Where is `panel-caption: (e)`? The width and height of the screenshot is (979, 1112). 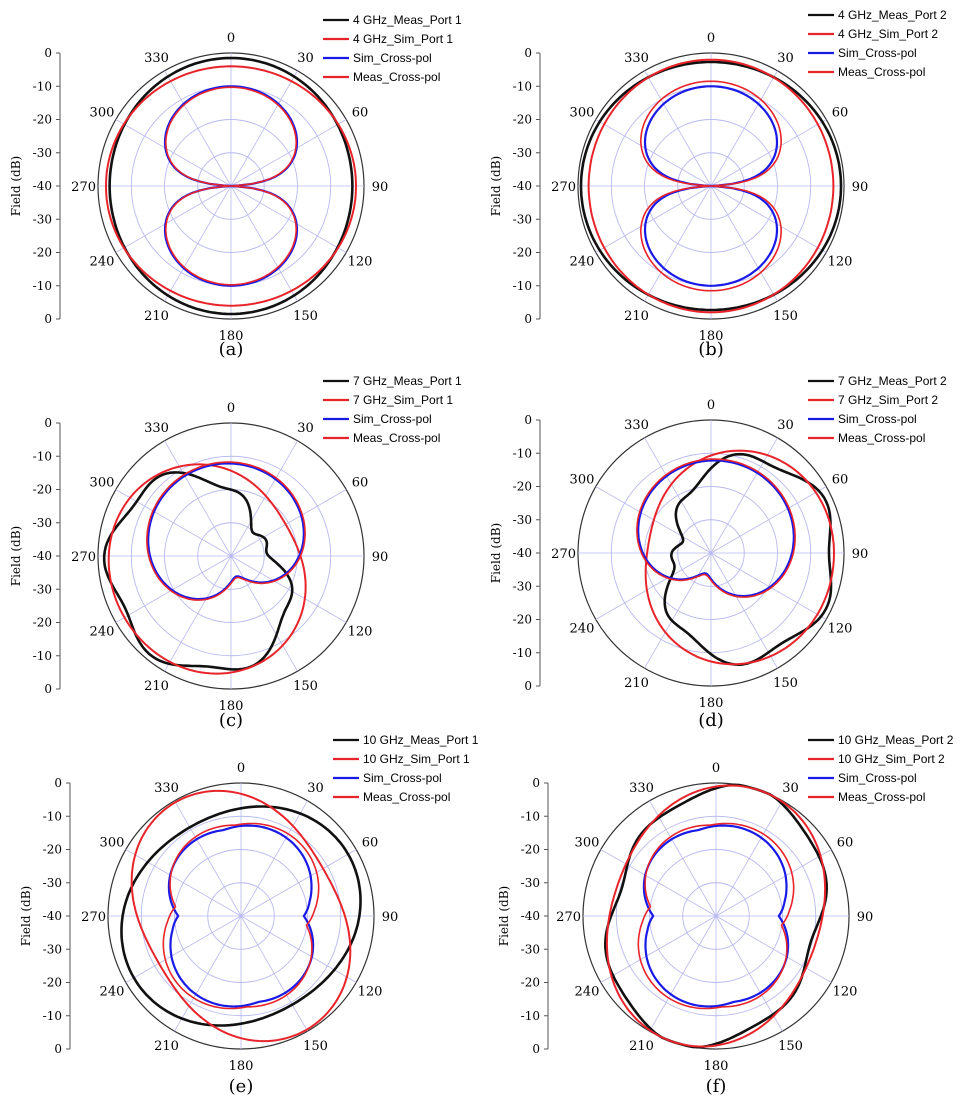 panel-caption: (e) is located at coordinates (241, 1086).